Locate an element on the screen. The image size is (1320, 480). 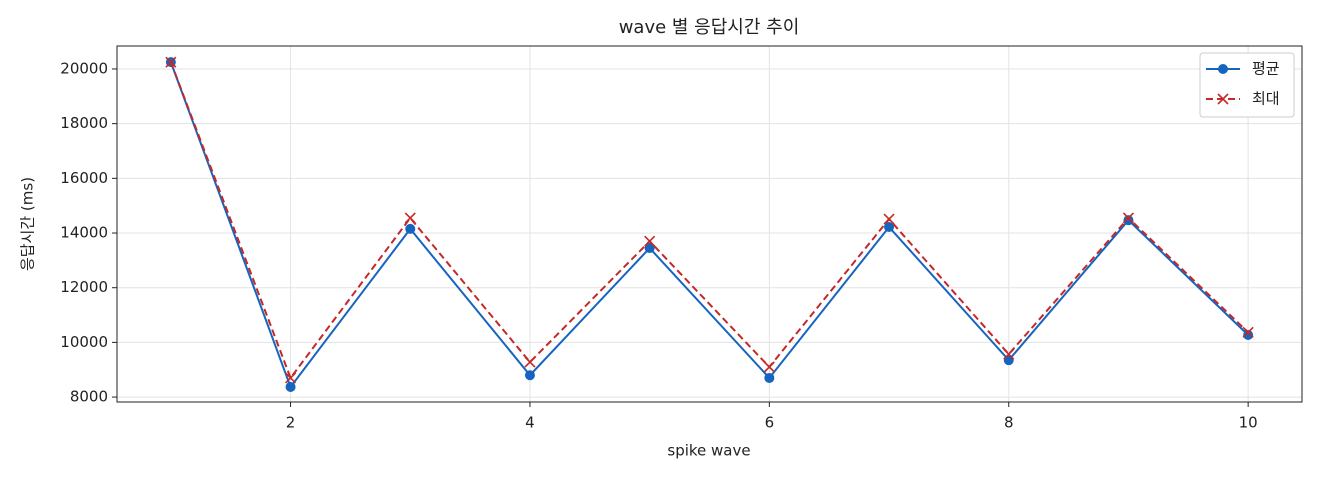
y-tick-label: 20000 is located at coordinates (84, 68).